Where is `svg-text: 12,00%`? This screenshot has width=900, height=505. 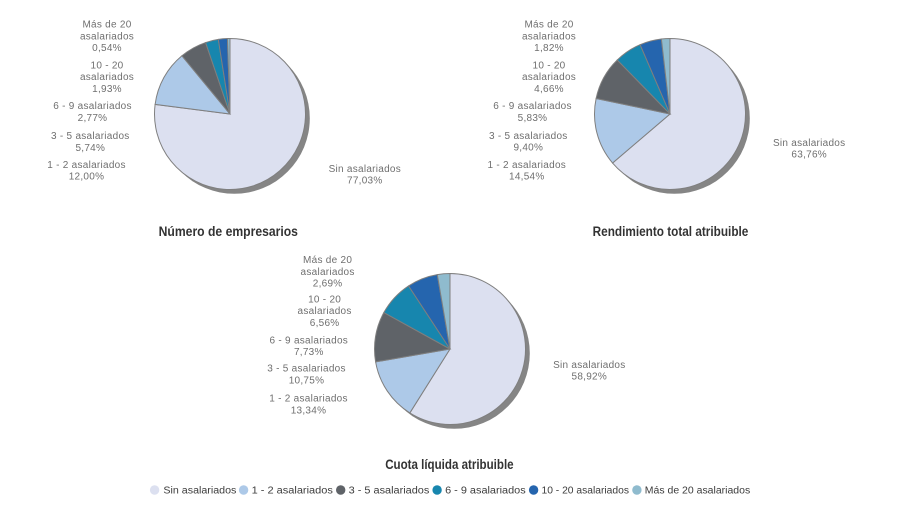 svg-text: 12,00% is located at coordinates (87, 177).